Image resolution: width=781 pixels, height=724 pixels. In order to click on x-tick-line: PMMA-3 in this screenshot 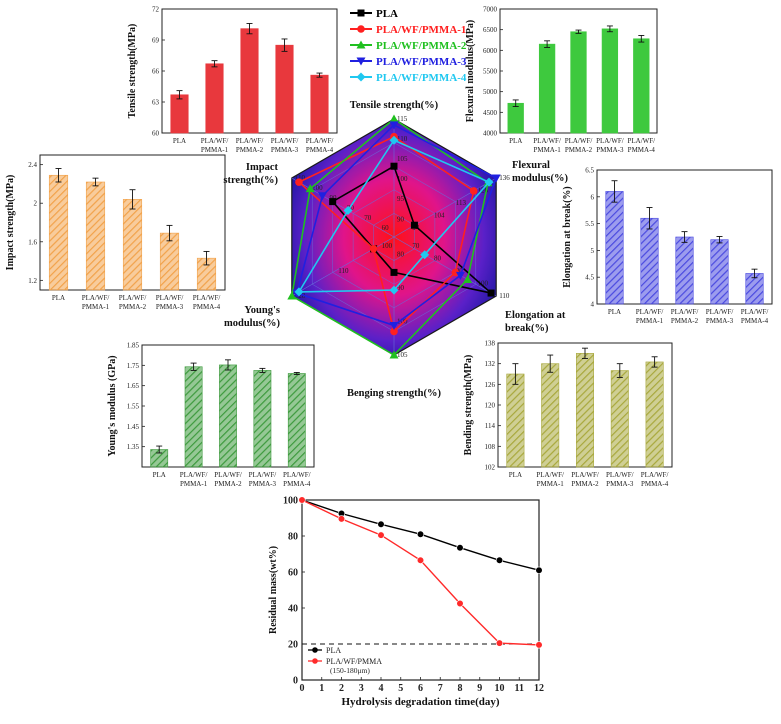, I will do `click(285, 150)`.